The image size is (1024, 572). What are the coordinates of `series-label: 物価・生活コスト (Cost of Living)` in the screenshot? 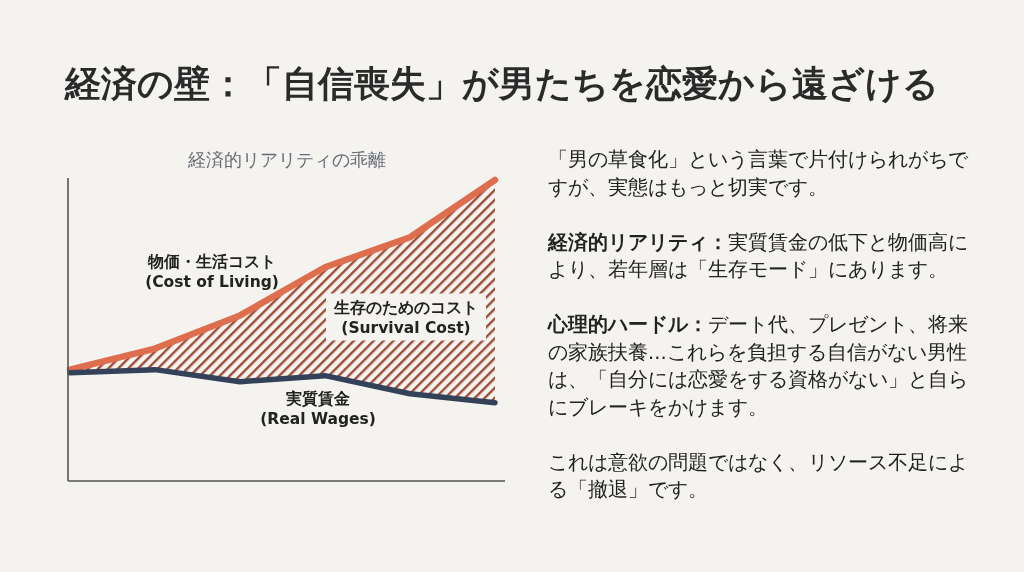 It's located at (212, 272).